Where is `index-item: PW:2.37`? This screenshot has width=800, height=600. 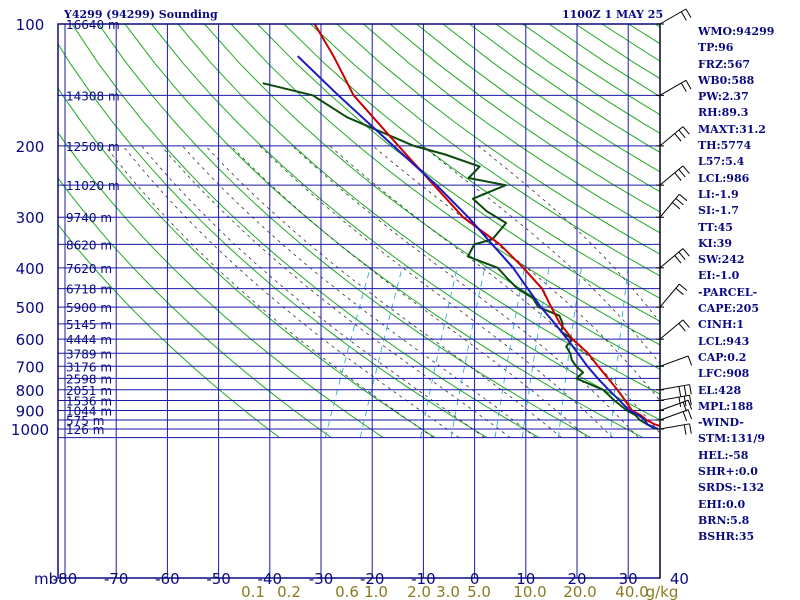
index-item: PW:2.37 is located at coordinates (723, 97).